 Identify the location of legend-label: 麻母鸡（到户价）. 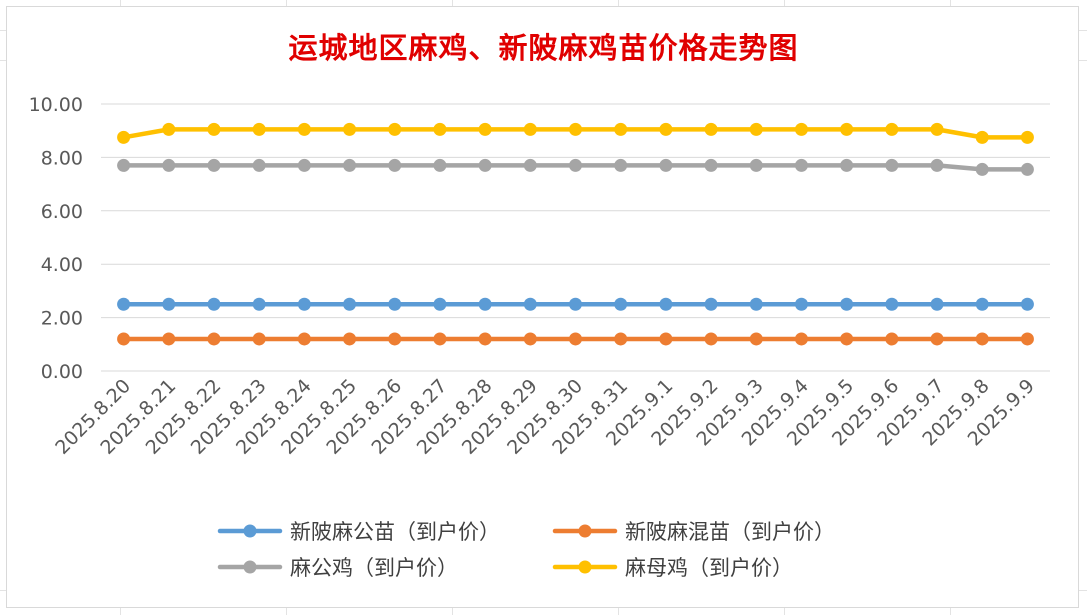
(709, 568).